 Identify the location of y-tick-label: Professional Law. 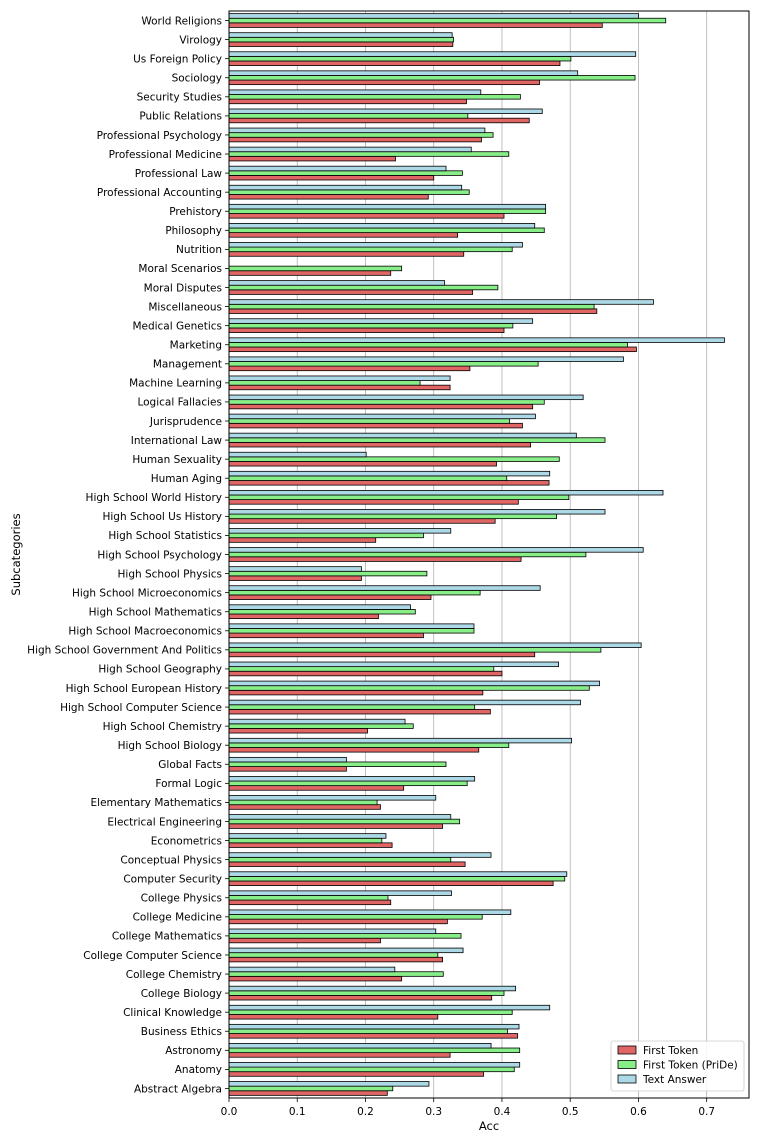
(179, 174).